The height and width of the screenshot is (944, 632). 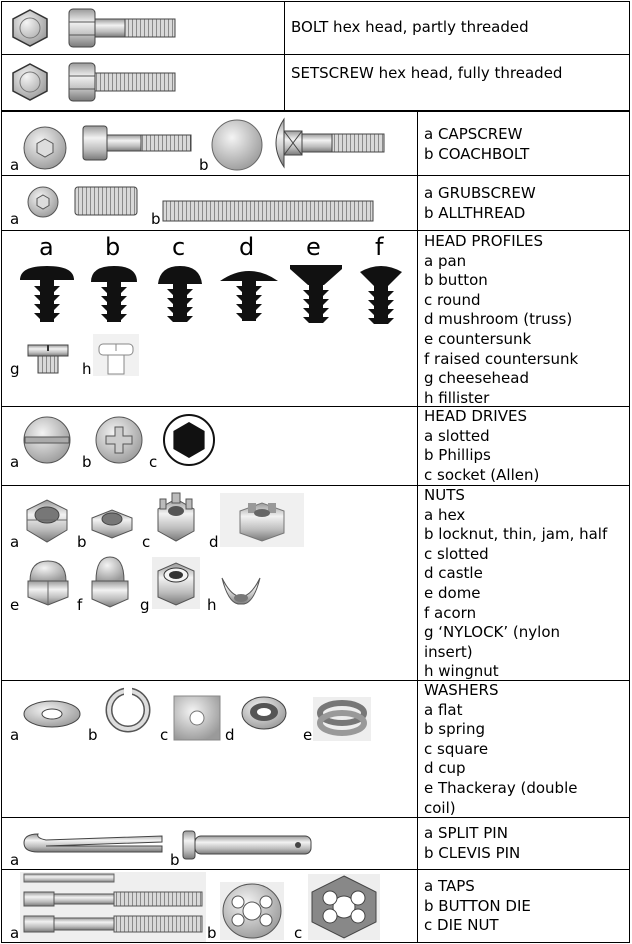 What do you see at coordinates (197, 718) in the screenshot?
I see `square-washer` at bounding box center [197, 718].